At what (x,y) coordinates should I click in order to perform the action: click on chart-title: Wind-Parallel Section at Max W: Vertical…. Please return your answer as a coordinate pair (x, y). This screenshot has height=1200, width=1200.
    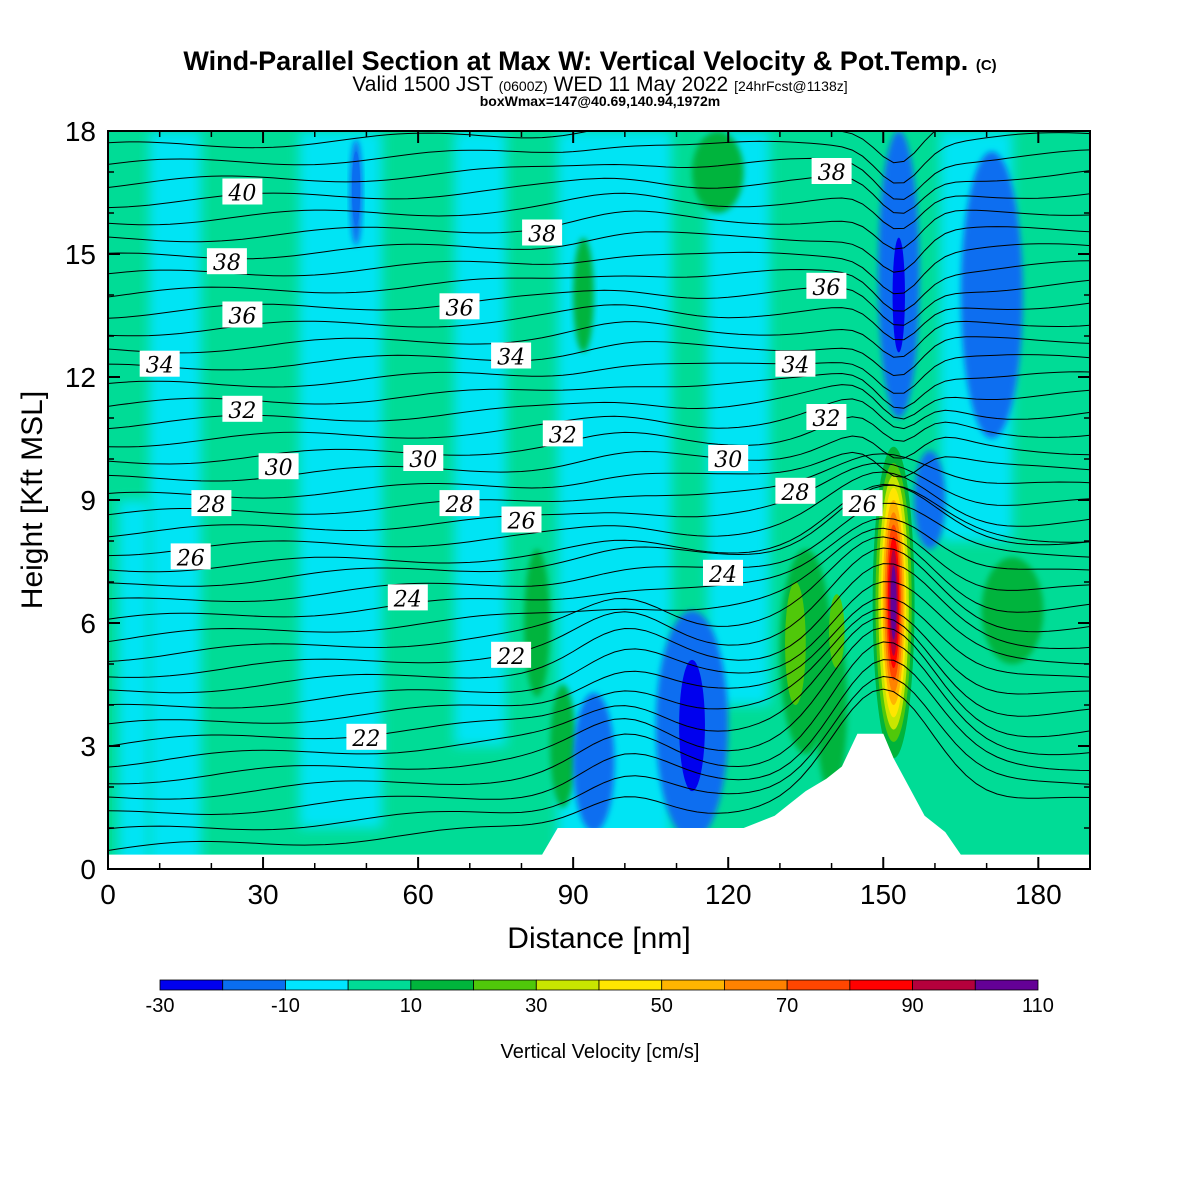
    Looking at the image, I should click on (589, 61).